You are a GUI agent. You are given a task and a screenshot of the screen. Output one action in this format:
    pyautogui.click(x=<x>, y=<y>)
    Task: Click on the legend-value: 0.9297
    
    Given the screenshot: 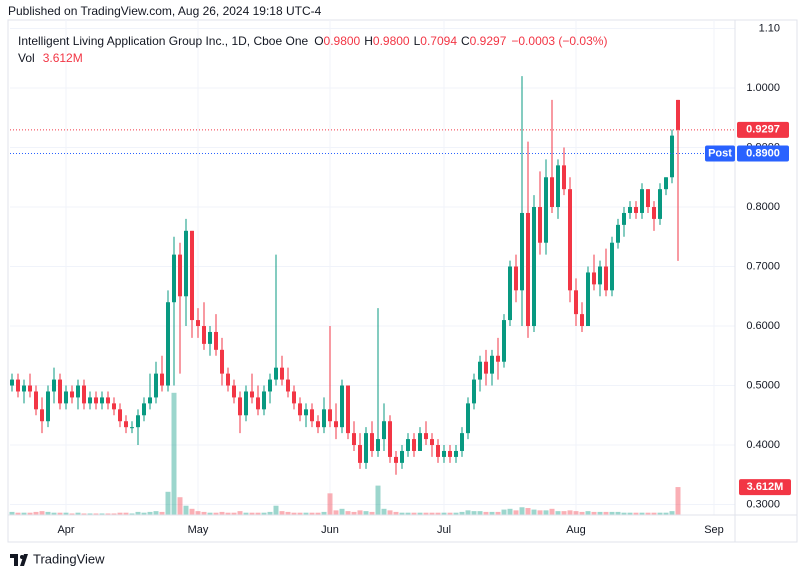 What is the action you would take?
    pyautogui.click(x=488, y=41)
    